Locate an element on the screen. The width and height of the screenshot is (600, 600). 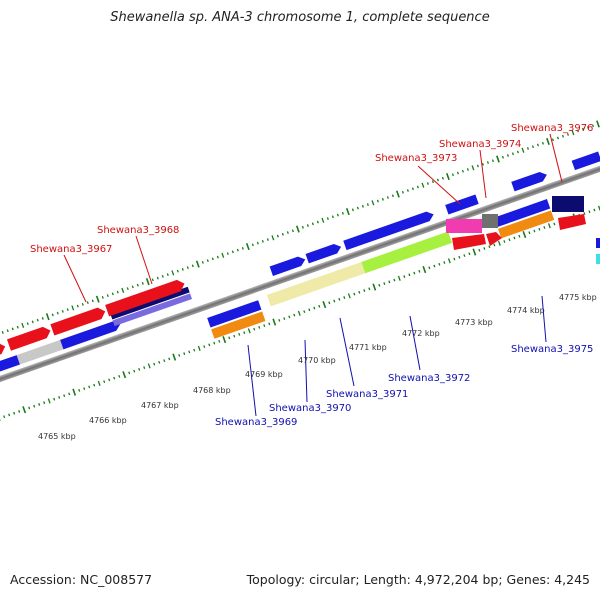
gene-blue-far-left is located at coordinates (10, 367).